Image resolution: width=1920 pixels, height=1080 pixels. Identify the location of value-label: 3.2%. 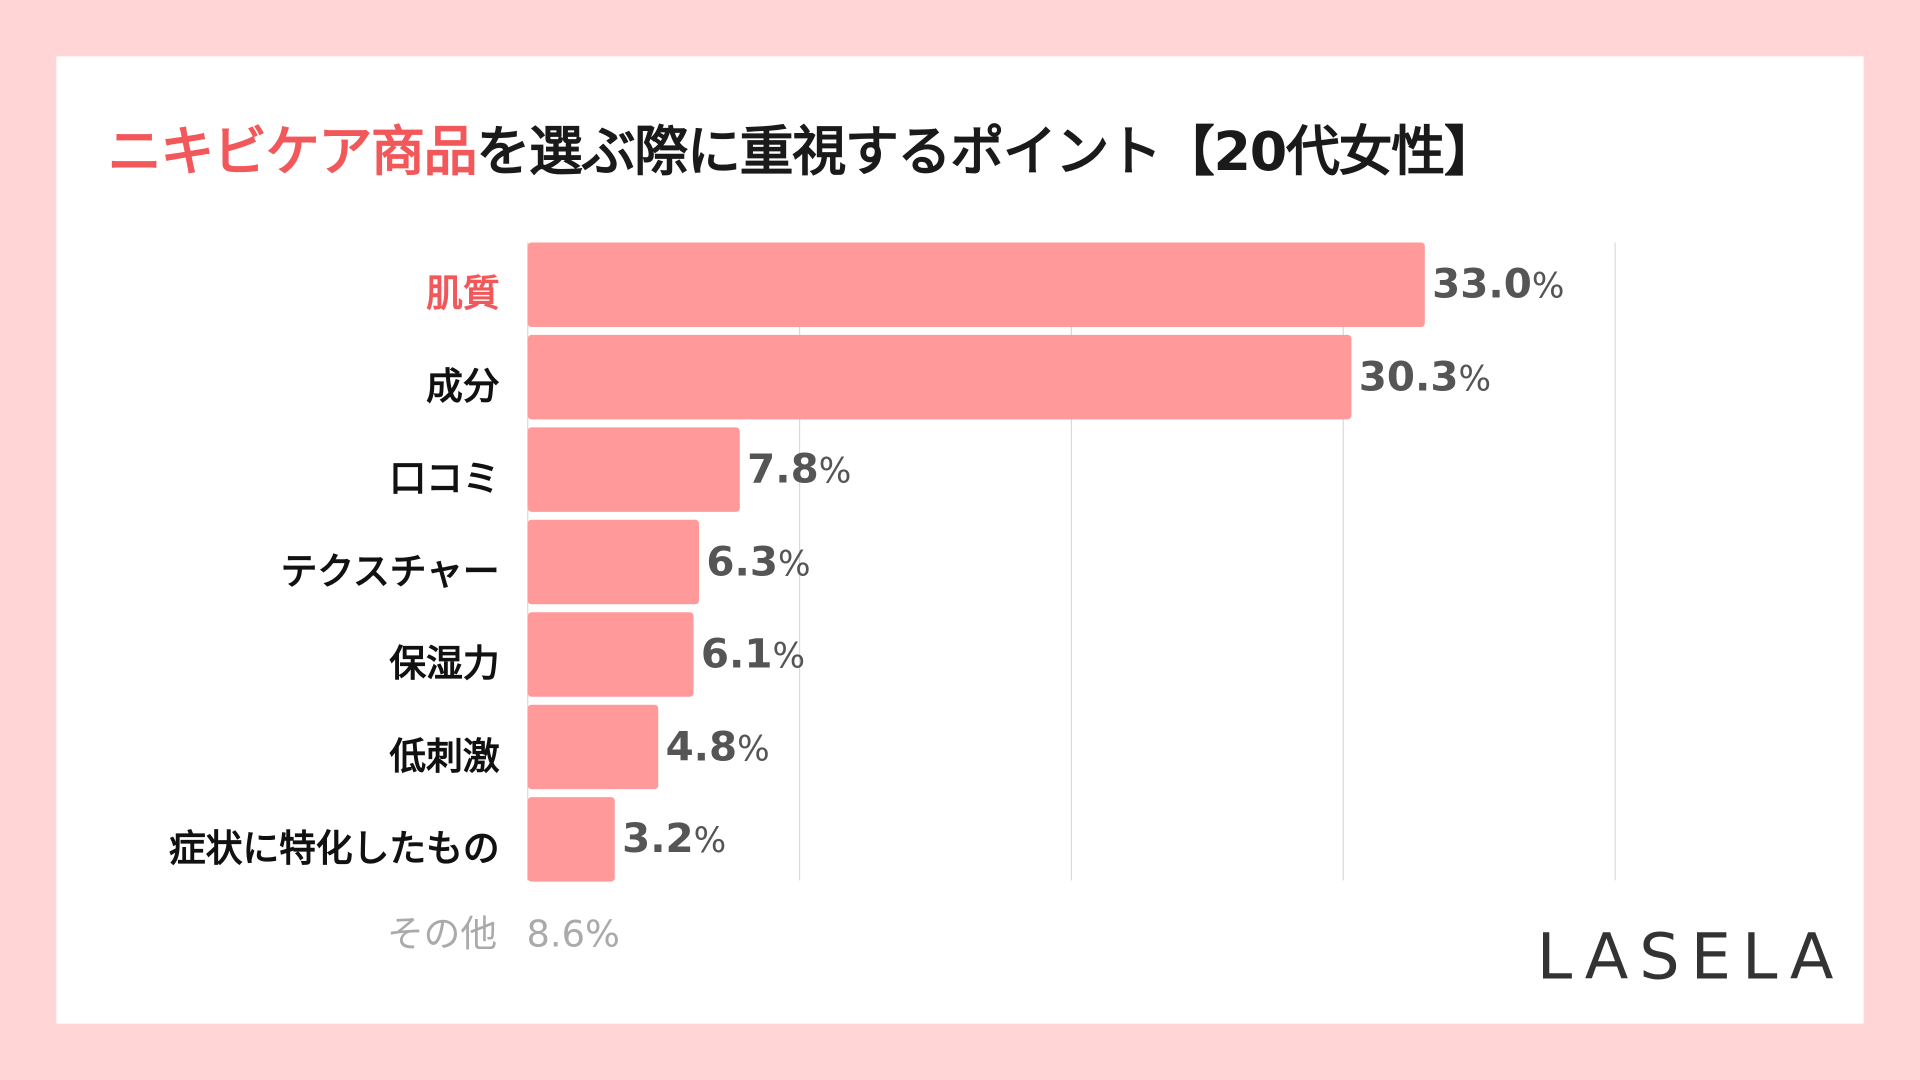
(674, 838).